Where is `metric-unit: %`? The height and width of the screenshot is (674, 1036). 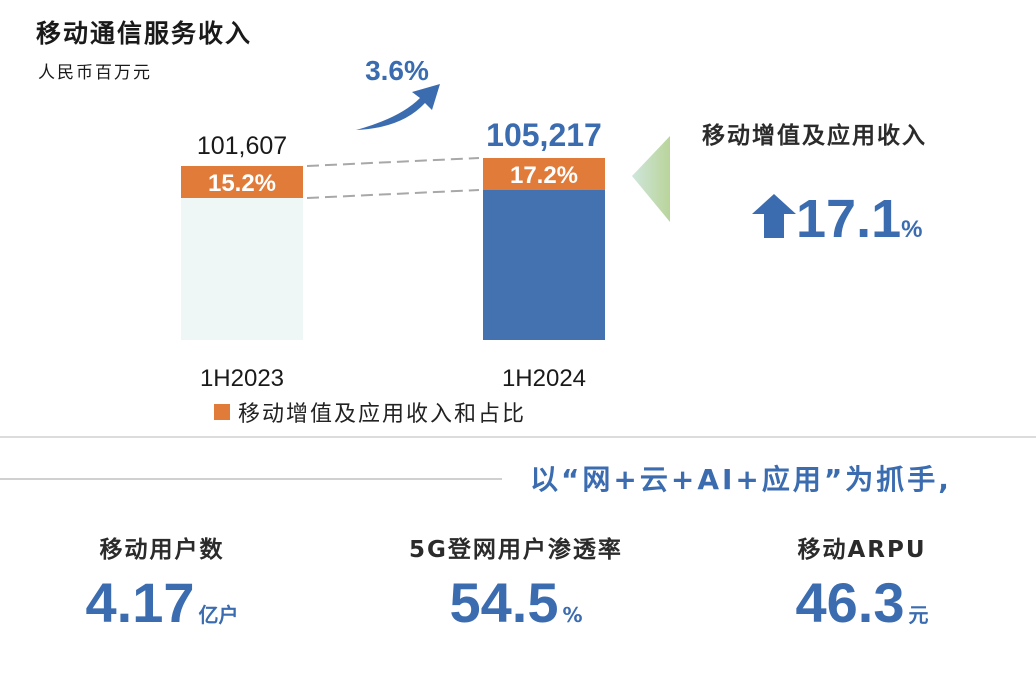
metric-unit: % is located at coordinates (572, 615).